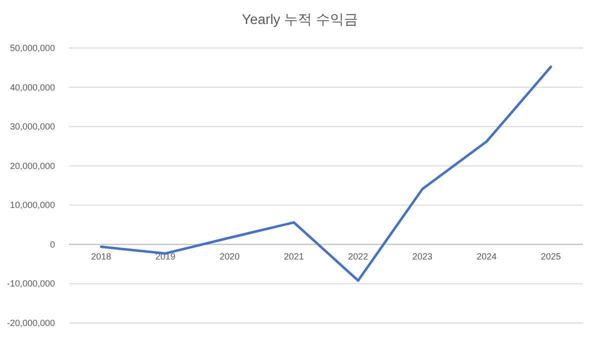 This screenshot has height=337, width=600. Describe the element at coordinates (32, 48) in the screenshot. I see `y-tick-label: 50,000,000` at that location.